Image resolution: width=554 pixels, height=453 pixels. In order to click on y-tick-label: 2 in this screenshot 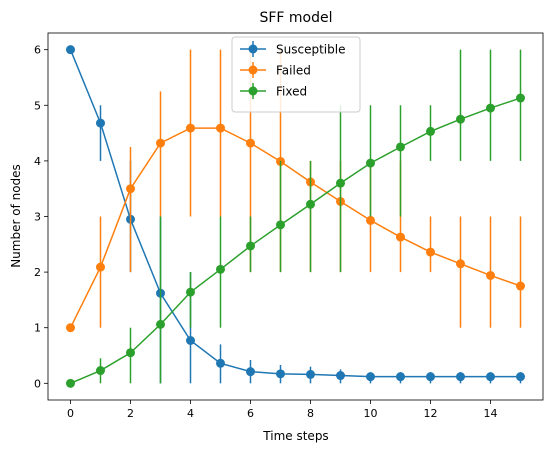, I will do `click(37, 272)`.